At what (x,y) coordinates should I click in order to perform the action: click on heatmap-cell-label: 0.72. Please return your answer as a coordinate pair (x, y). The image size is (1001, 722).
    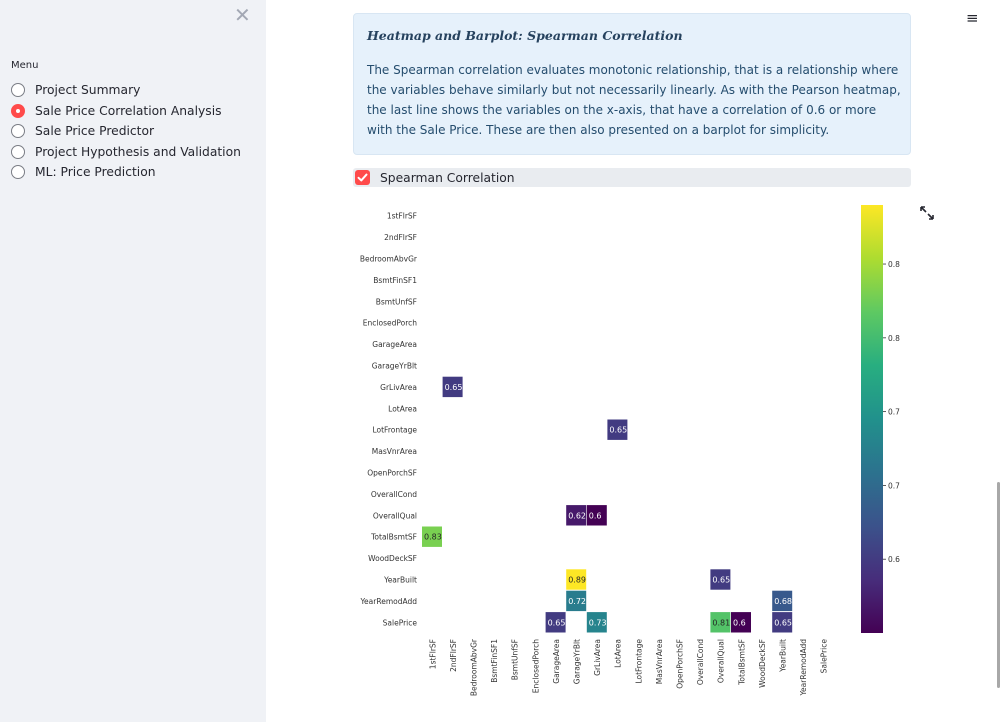
    Looking at the image, I should click on (577, 601).